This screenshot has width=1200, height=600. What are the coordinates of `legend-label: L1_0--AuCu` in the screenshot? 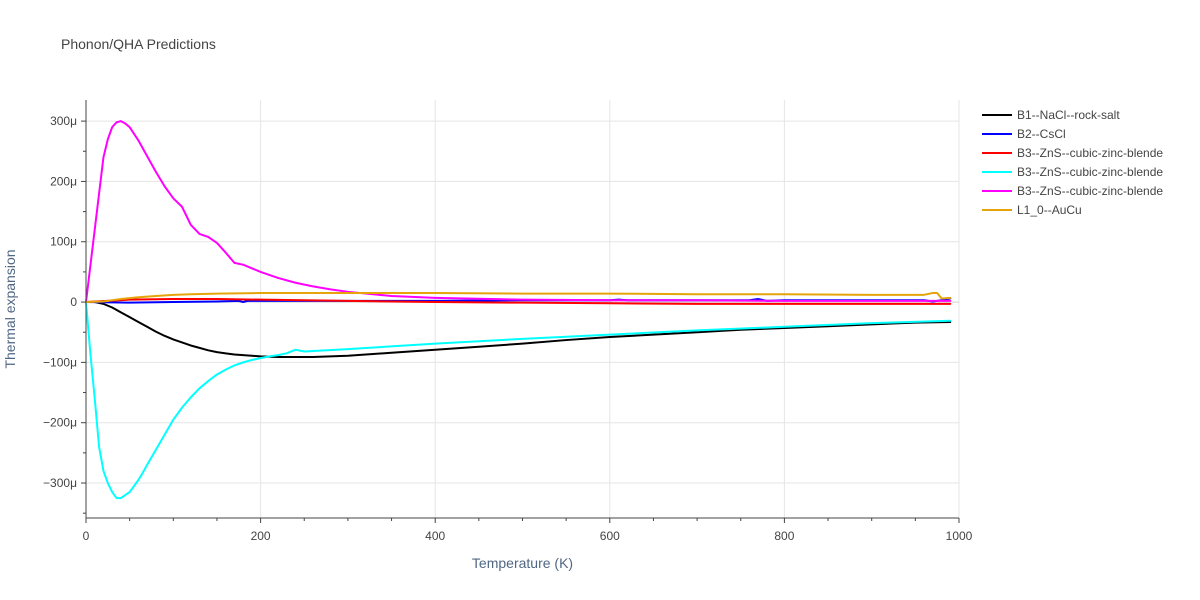 It's located at (1049, 210).